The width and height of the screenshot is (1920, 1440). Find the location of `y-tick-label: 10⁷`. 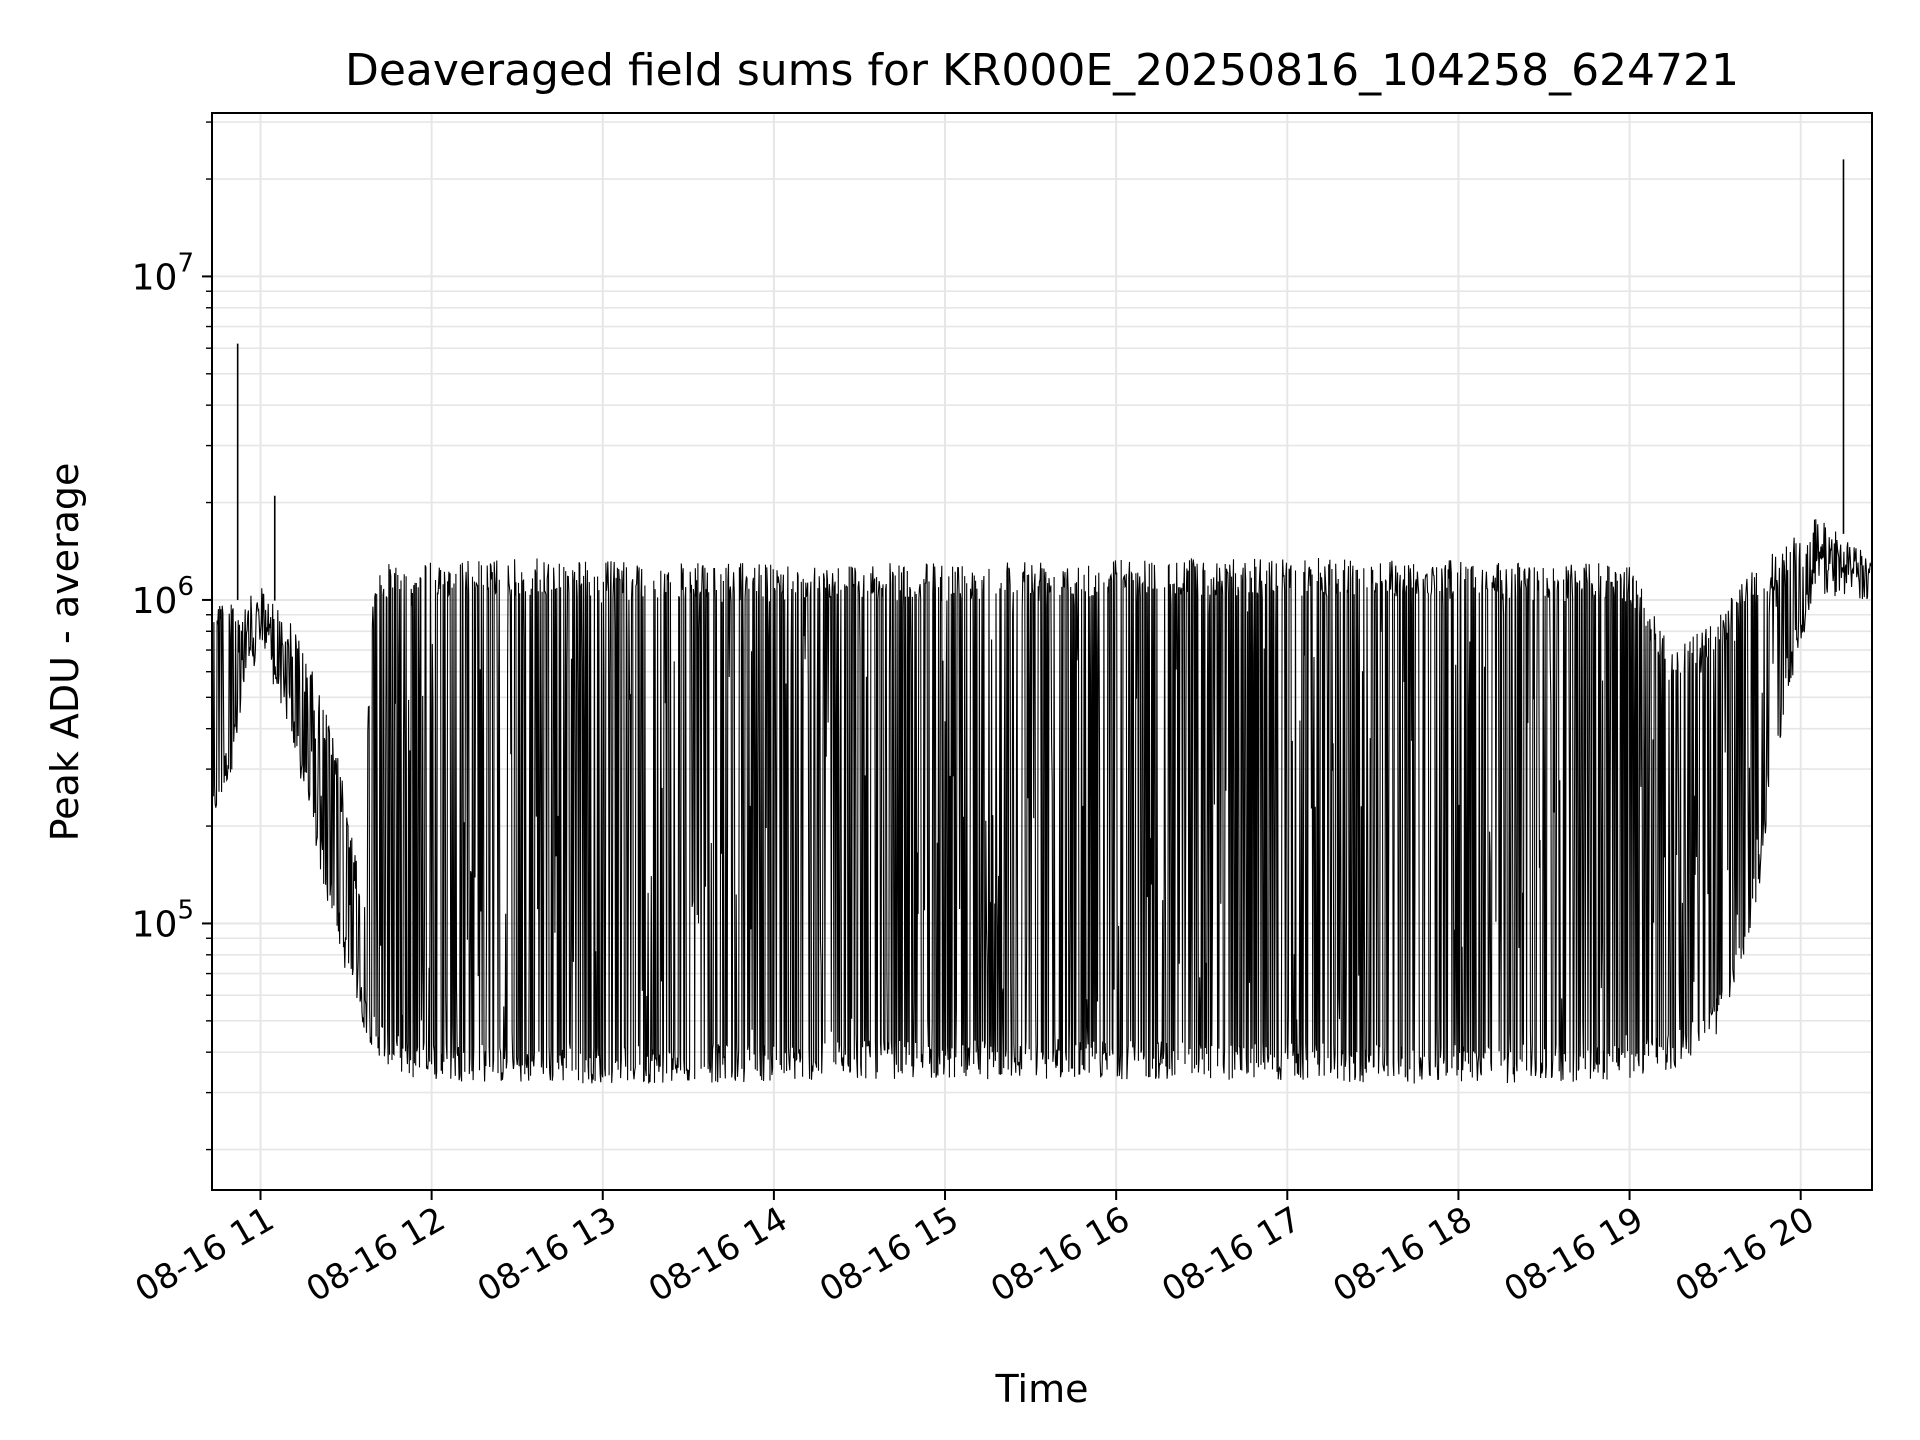

y-tick-label: 10⁷ is located at coordinates (163, 273).